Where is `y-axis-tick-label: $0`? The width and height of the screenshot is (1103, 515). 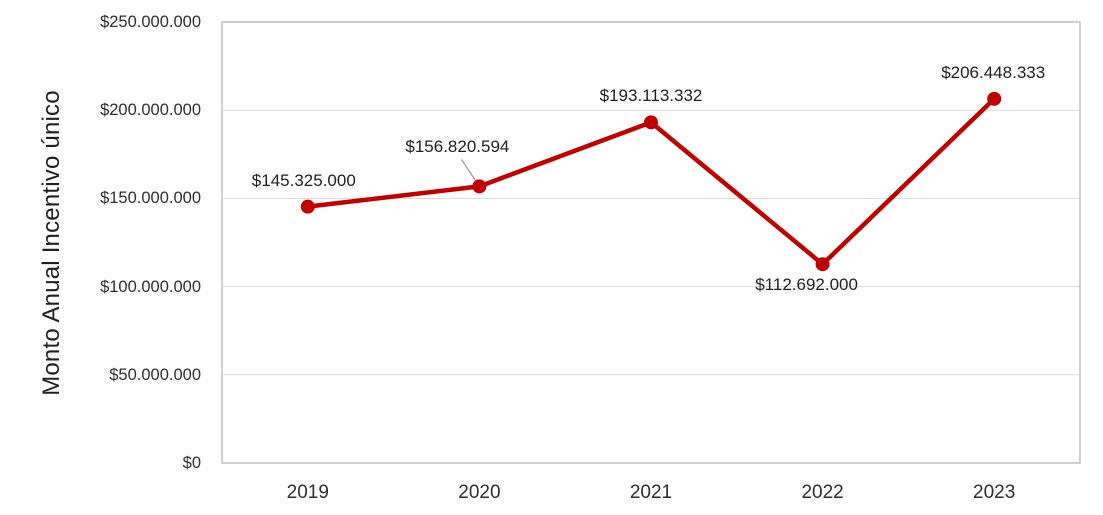
y-axis-tick-label: $0 is located at coordinates (191, 463).